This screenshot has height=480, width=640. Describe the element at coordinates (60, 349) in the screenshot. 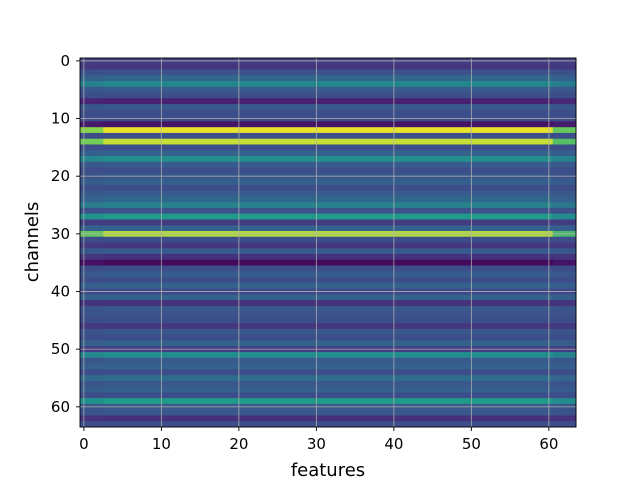

I see `y-tick-label: 50` at that location.